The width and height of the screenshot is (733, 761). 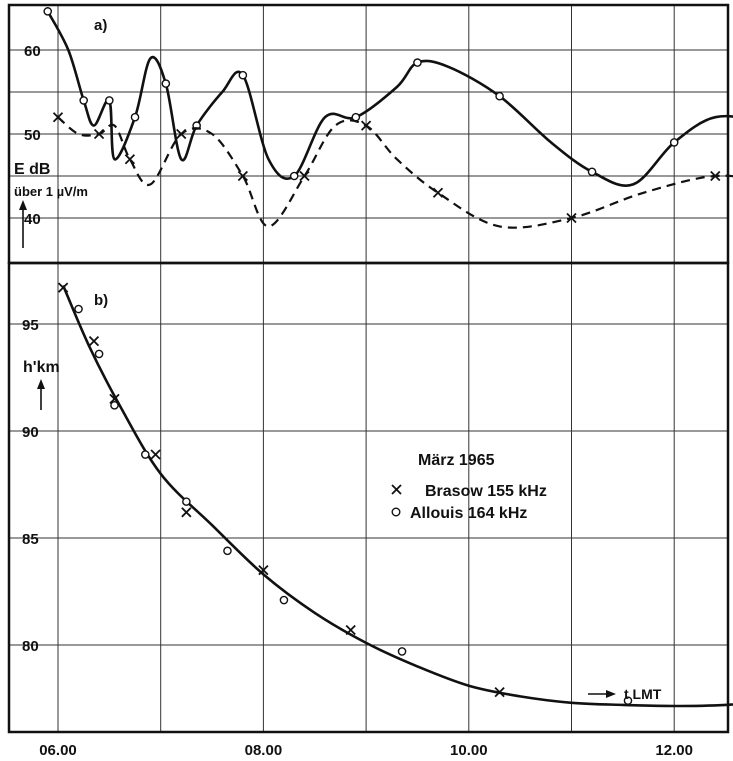 What do you see at coordinates (41, 367) in the screenshot?
I see `panel-b-ylabel: h'km` at bounding box center [41, 367].